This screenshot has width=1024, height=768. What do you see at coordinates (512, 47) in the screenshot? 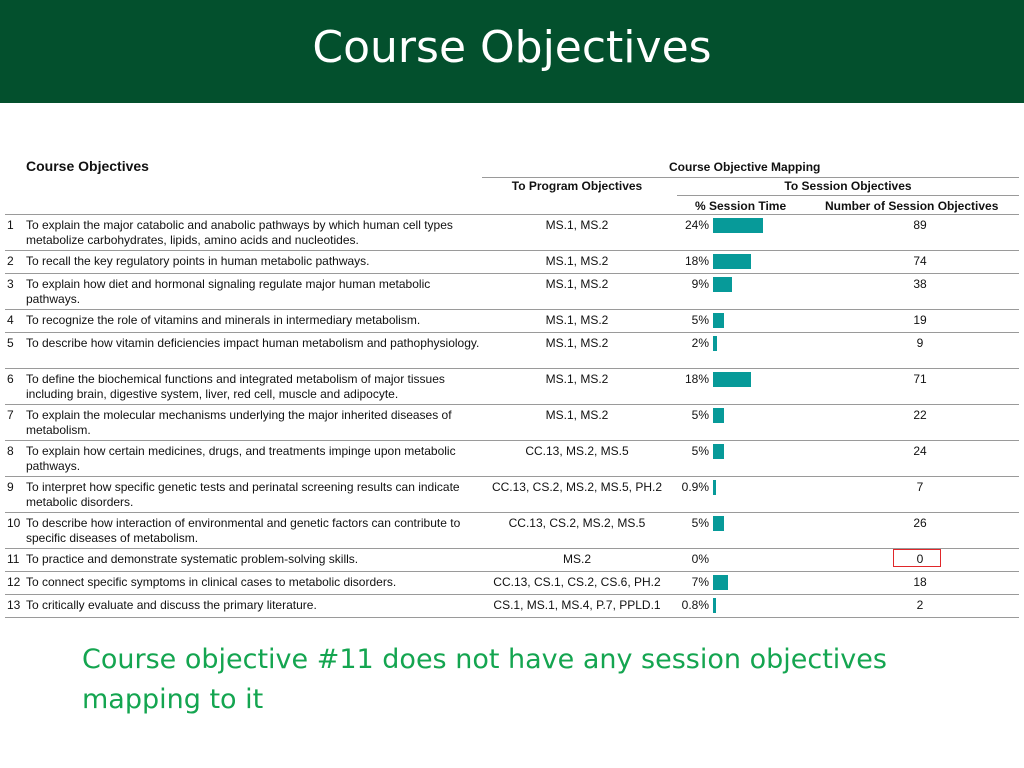
I see `slide-title: Course Objectives` at bounding box center [512, 47].